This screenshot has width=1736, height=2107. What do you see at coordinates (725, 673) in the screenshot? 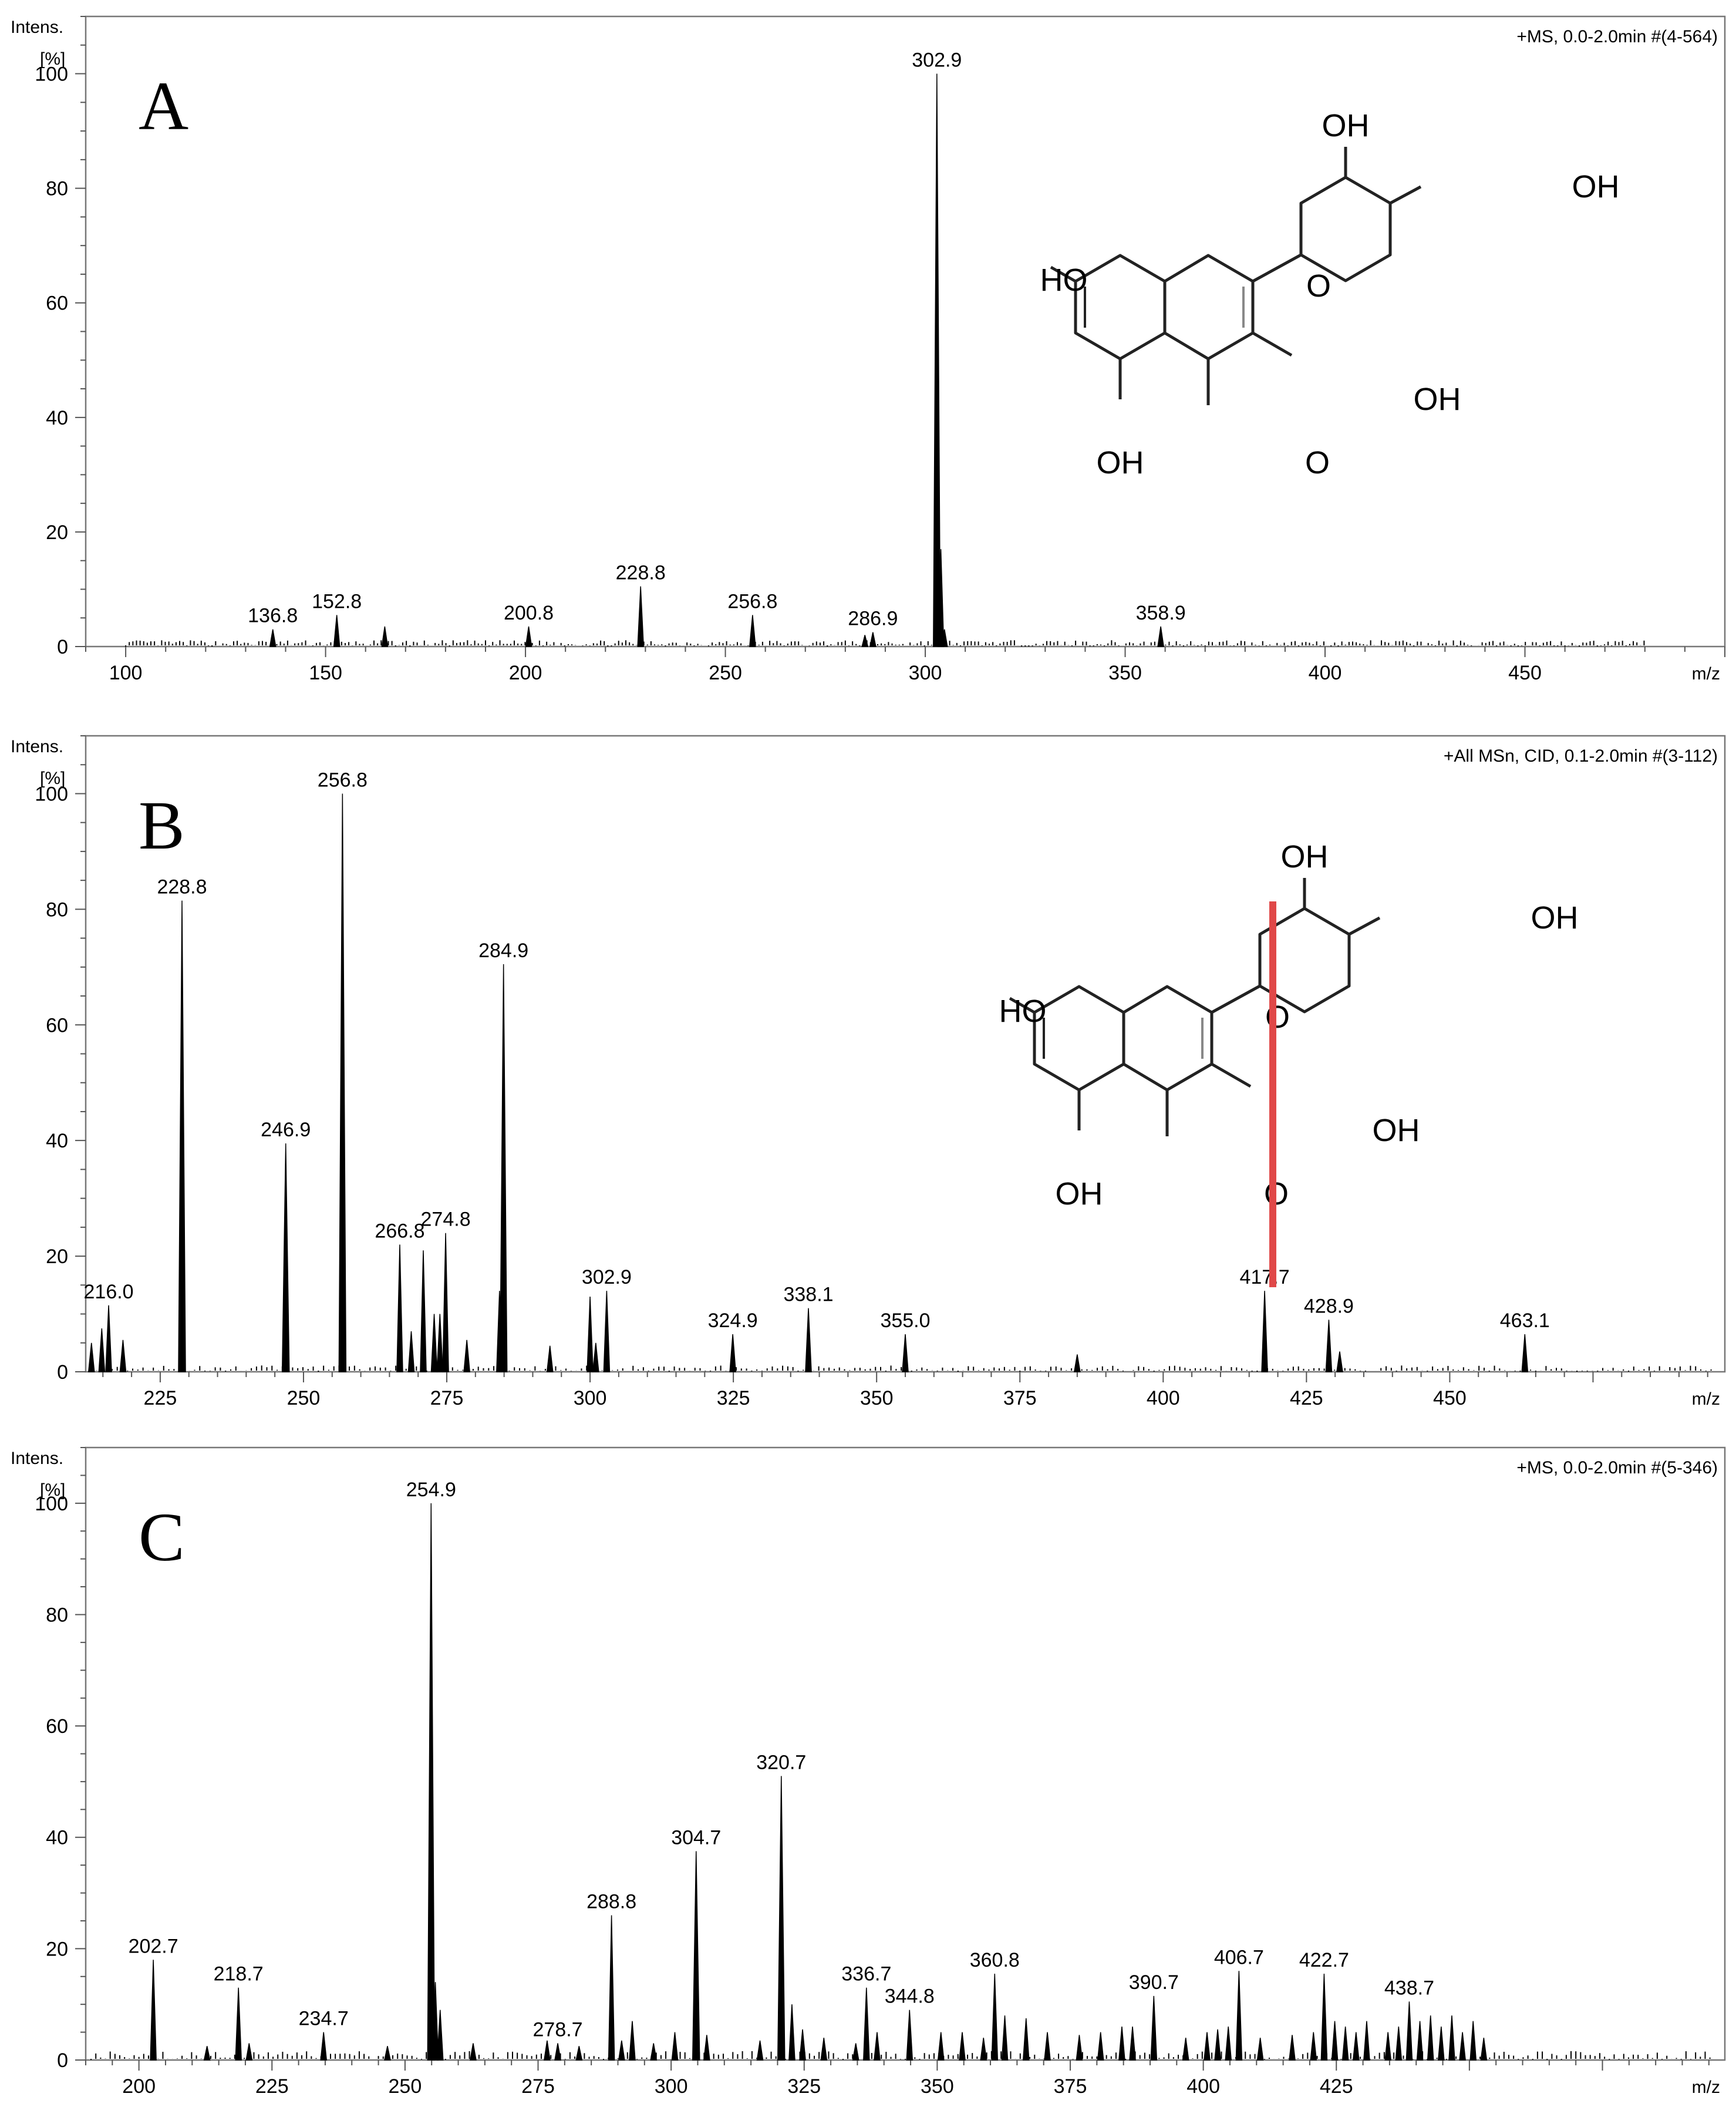
I see `x-tick-label: 250` at bounding box center [725, 673].